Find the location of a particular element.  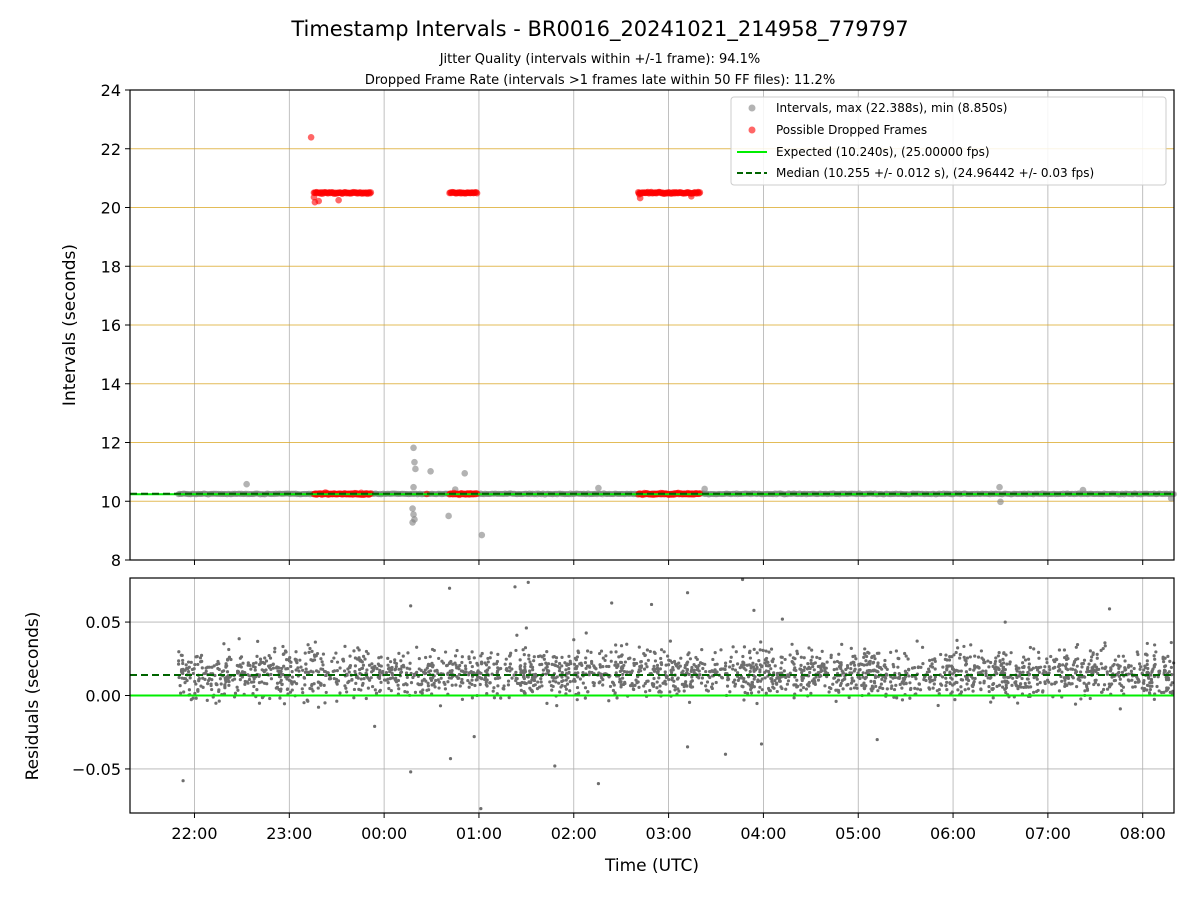

interval-outlier-point is located at coordinates (999, 487).